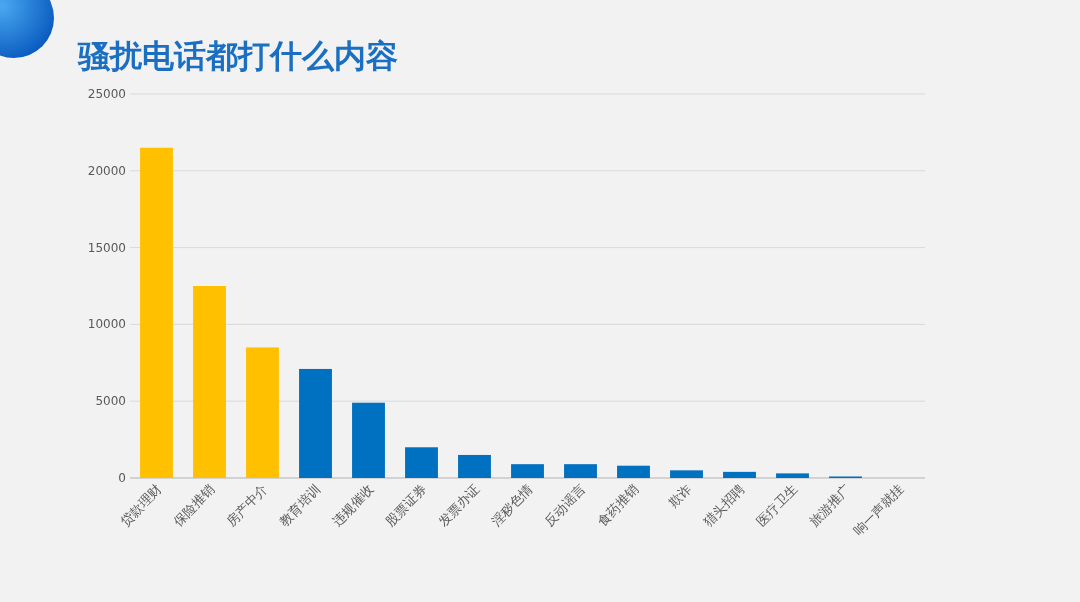 This screenshot has width=1080, height=602. What do you see at coordinates (353, 505) in the screenshot?
I see `x-tick-label: 违规催收` at bounding box center [353, 505].